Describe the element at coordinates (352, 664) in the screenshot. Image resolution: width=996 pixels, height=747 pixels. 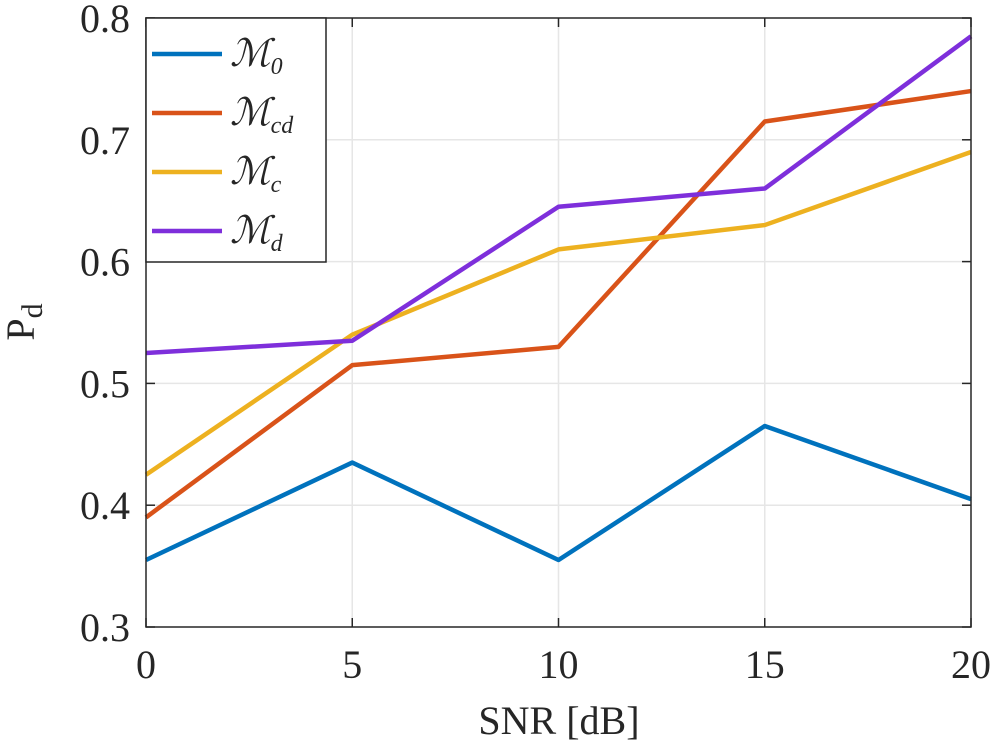
I see `x-tick-label: 5` at that location.